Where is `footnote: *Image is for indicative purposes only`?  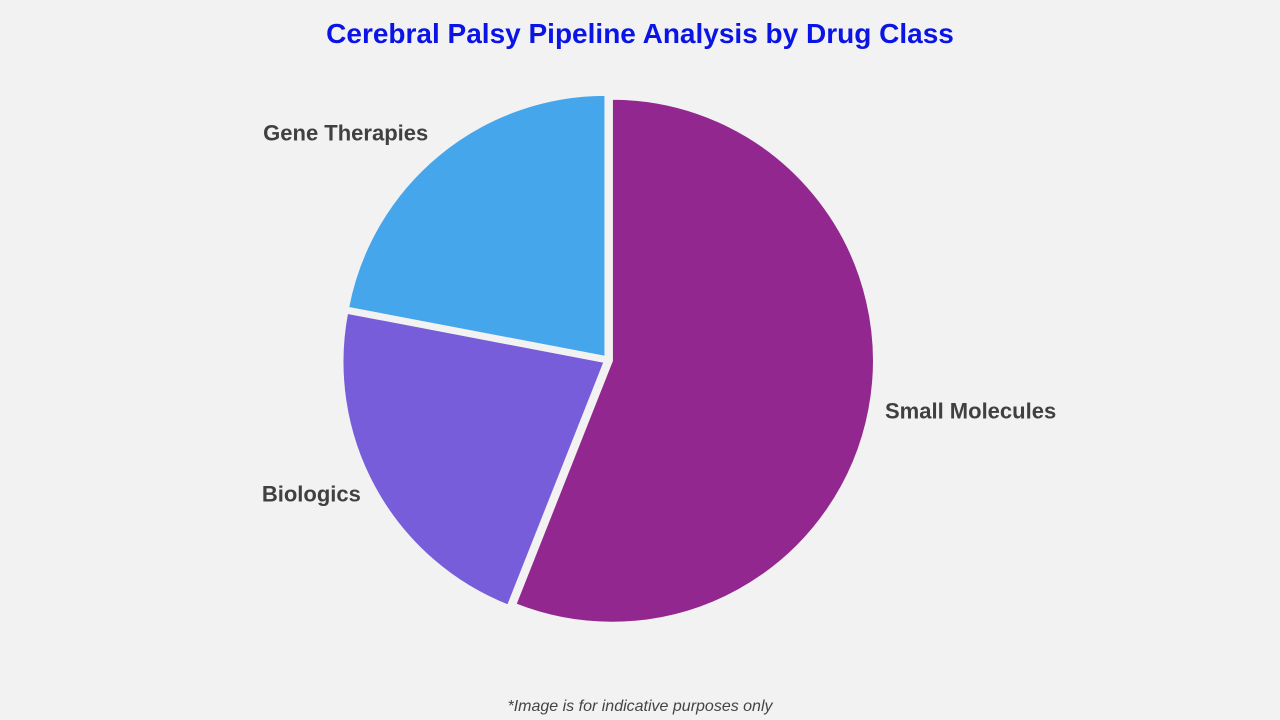 footnote: *Image is for indicative purposes only is located at coordinates (640, 706).